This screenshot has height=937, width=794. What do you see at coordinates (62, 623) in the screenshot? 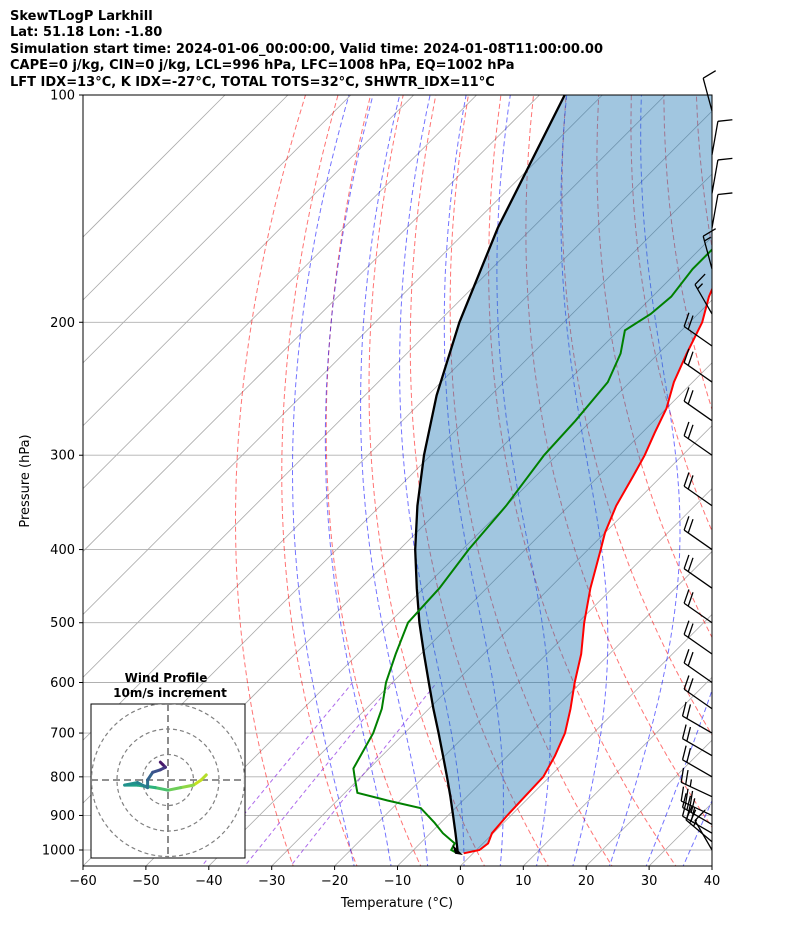
I see `y-tick-label: 500` at bounding box center [62, 623].